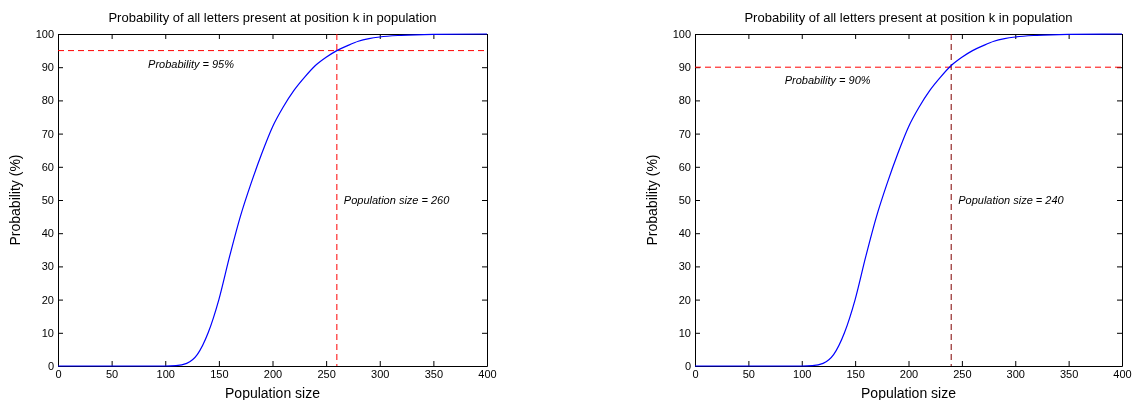  Describe the element at coordinates (827, 80) in the screenshot. I see `ref-line-label: Probability = 90%` at that location.